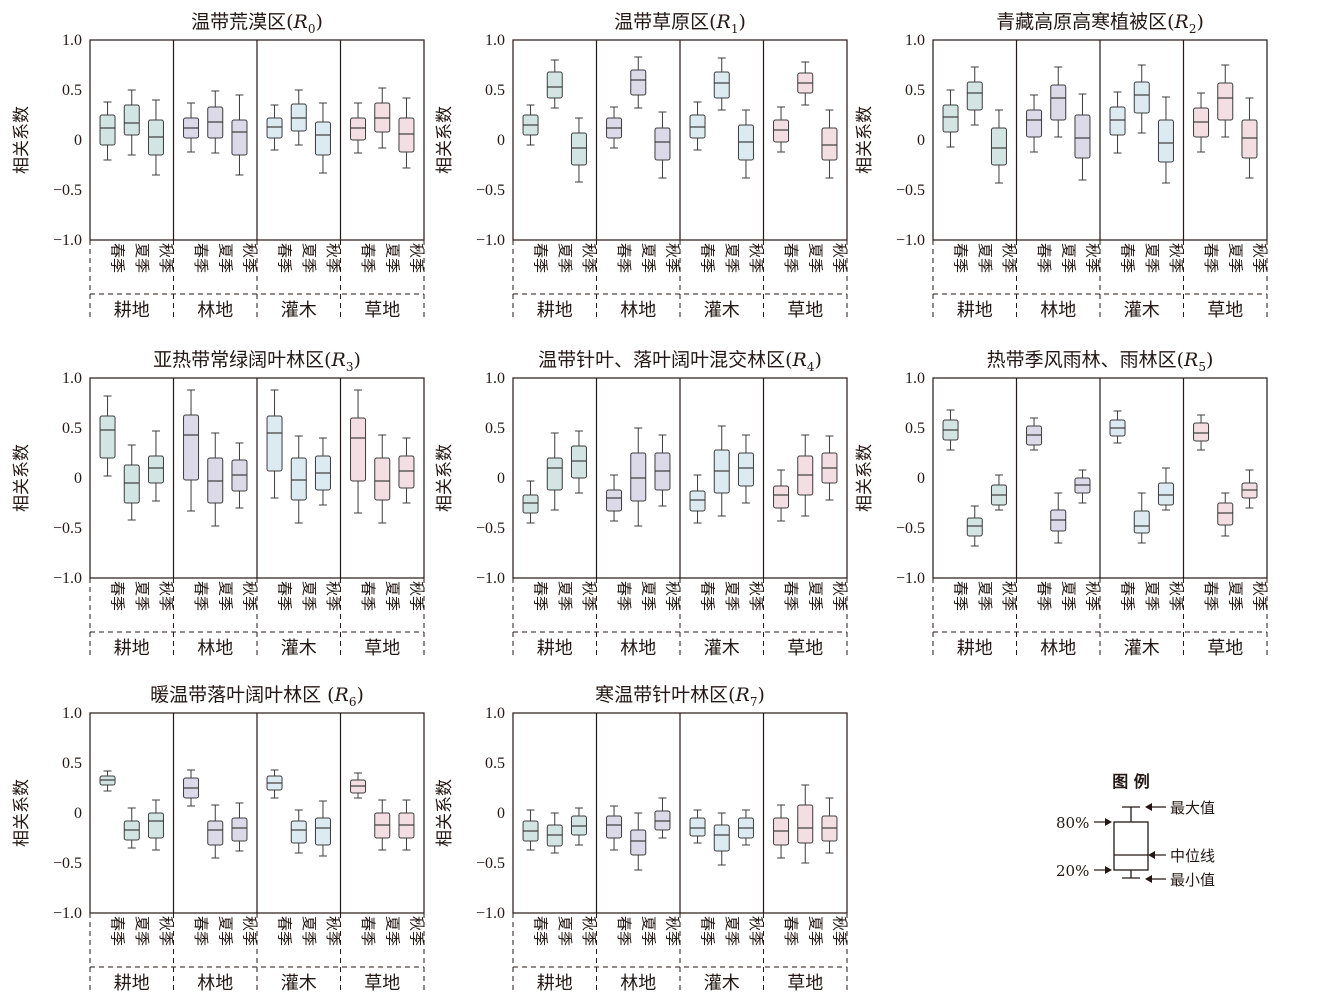 The height and width of the screenshot is (997, 1325). Describe the element at coordinates (1131, 846) in the screenshot. I see `legend-box` at that location.